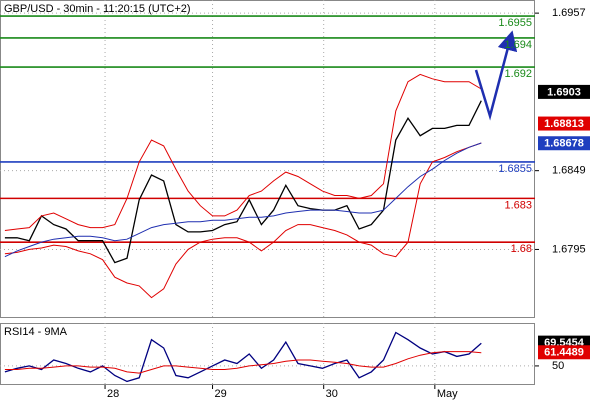  I want to click on level-label: 1.68, so click(521, 249).